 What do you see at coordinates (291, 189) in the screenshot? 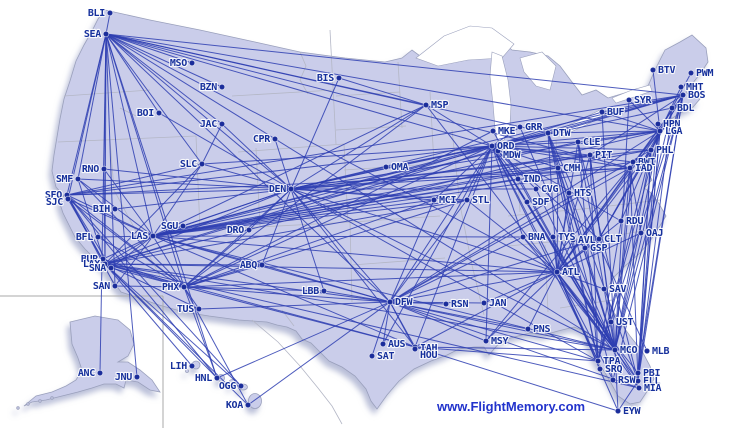
I see `airport-dot-den` at bounding box center [291, 189].